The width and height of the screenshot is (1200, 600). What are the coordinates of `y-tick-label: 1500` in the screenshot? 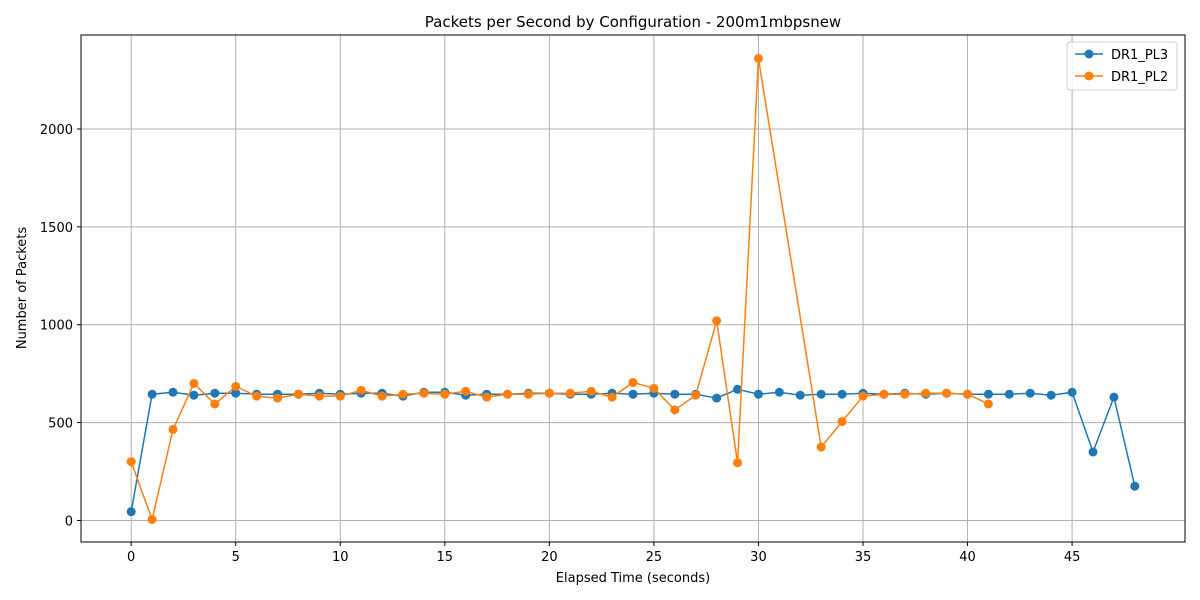 It's located at (56, 228).